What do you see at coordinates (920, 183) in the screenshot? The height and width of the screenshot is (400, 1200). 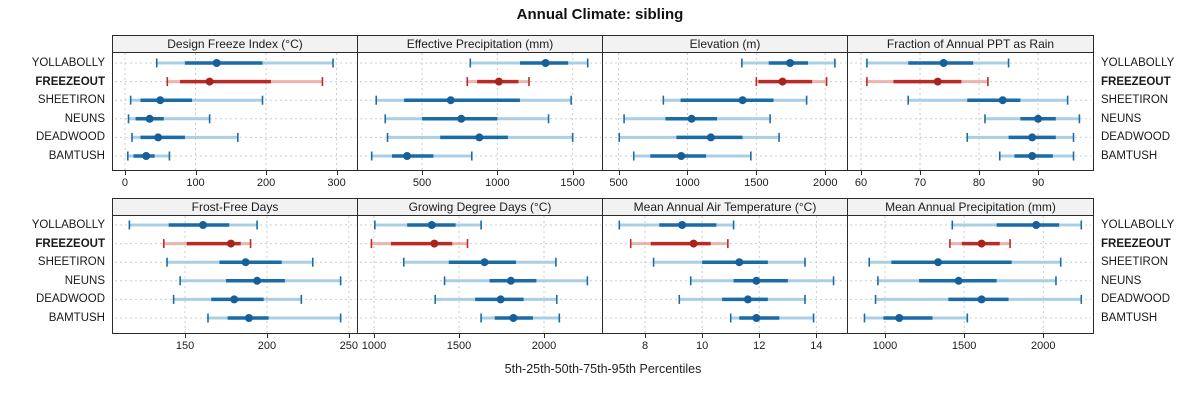 I see `axis-tick-label: 70` at bounding box center [920, 183].